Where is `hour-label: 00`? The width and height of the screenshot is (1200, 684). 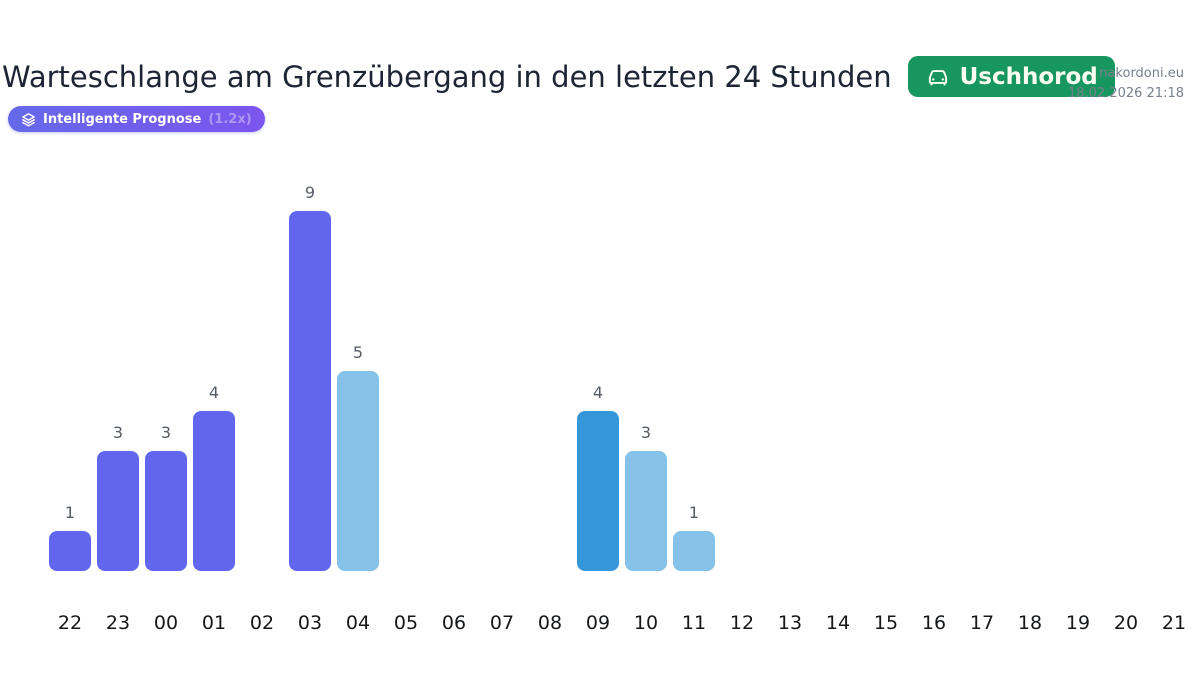
hour-label: 00 is located at coordinates (166, 623).